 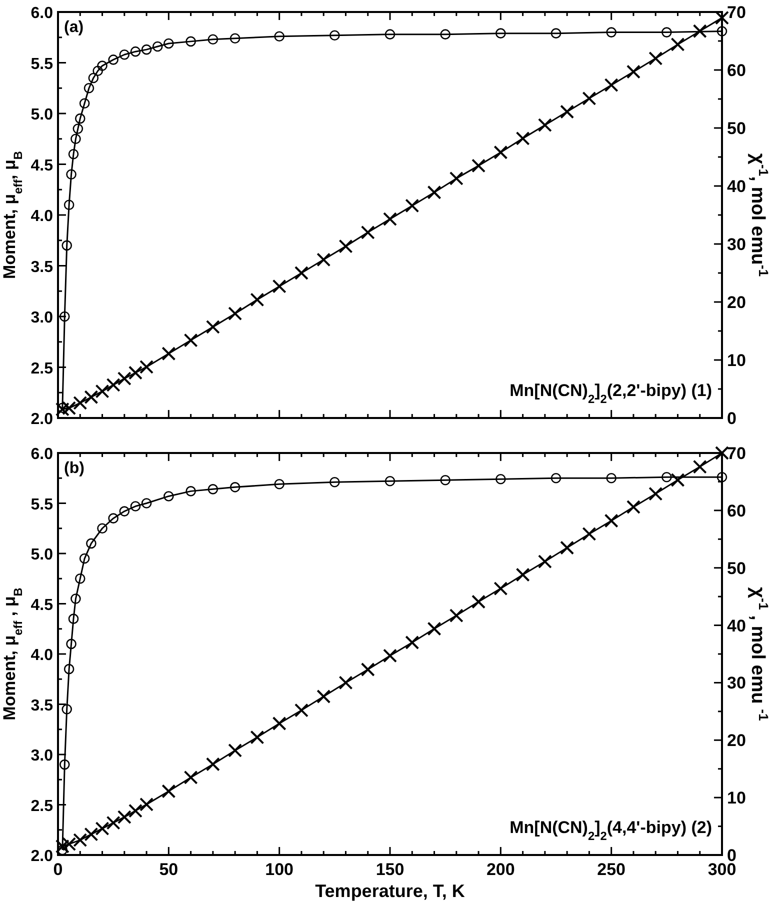 What do you see at coordinates (168, 869) in the screenshot?
I see `x-tick-label: 50` at bounding box center [168, 869].